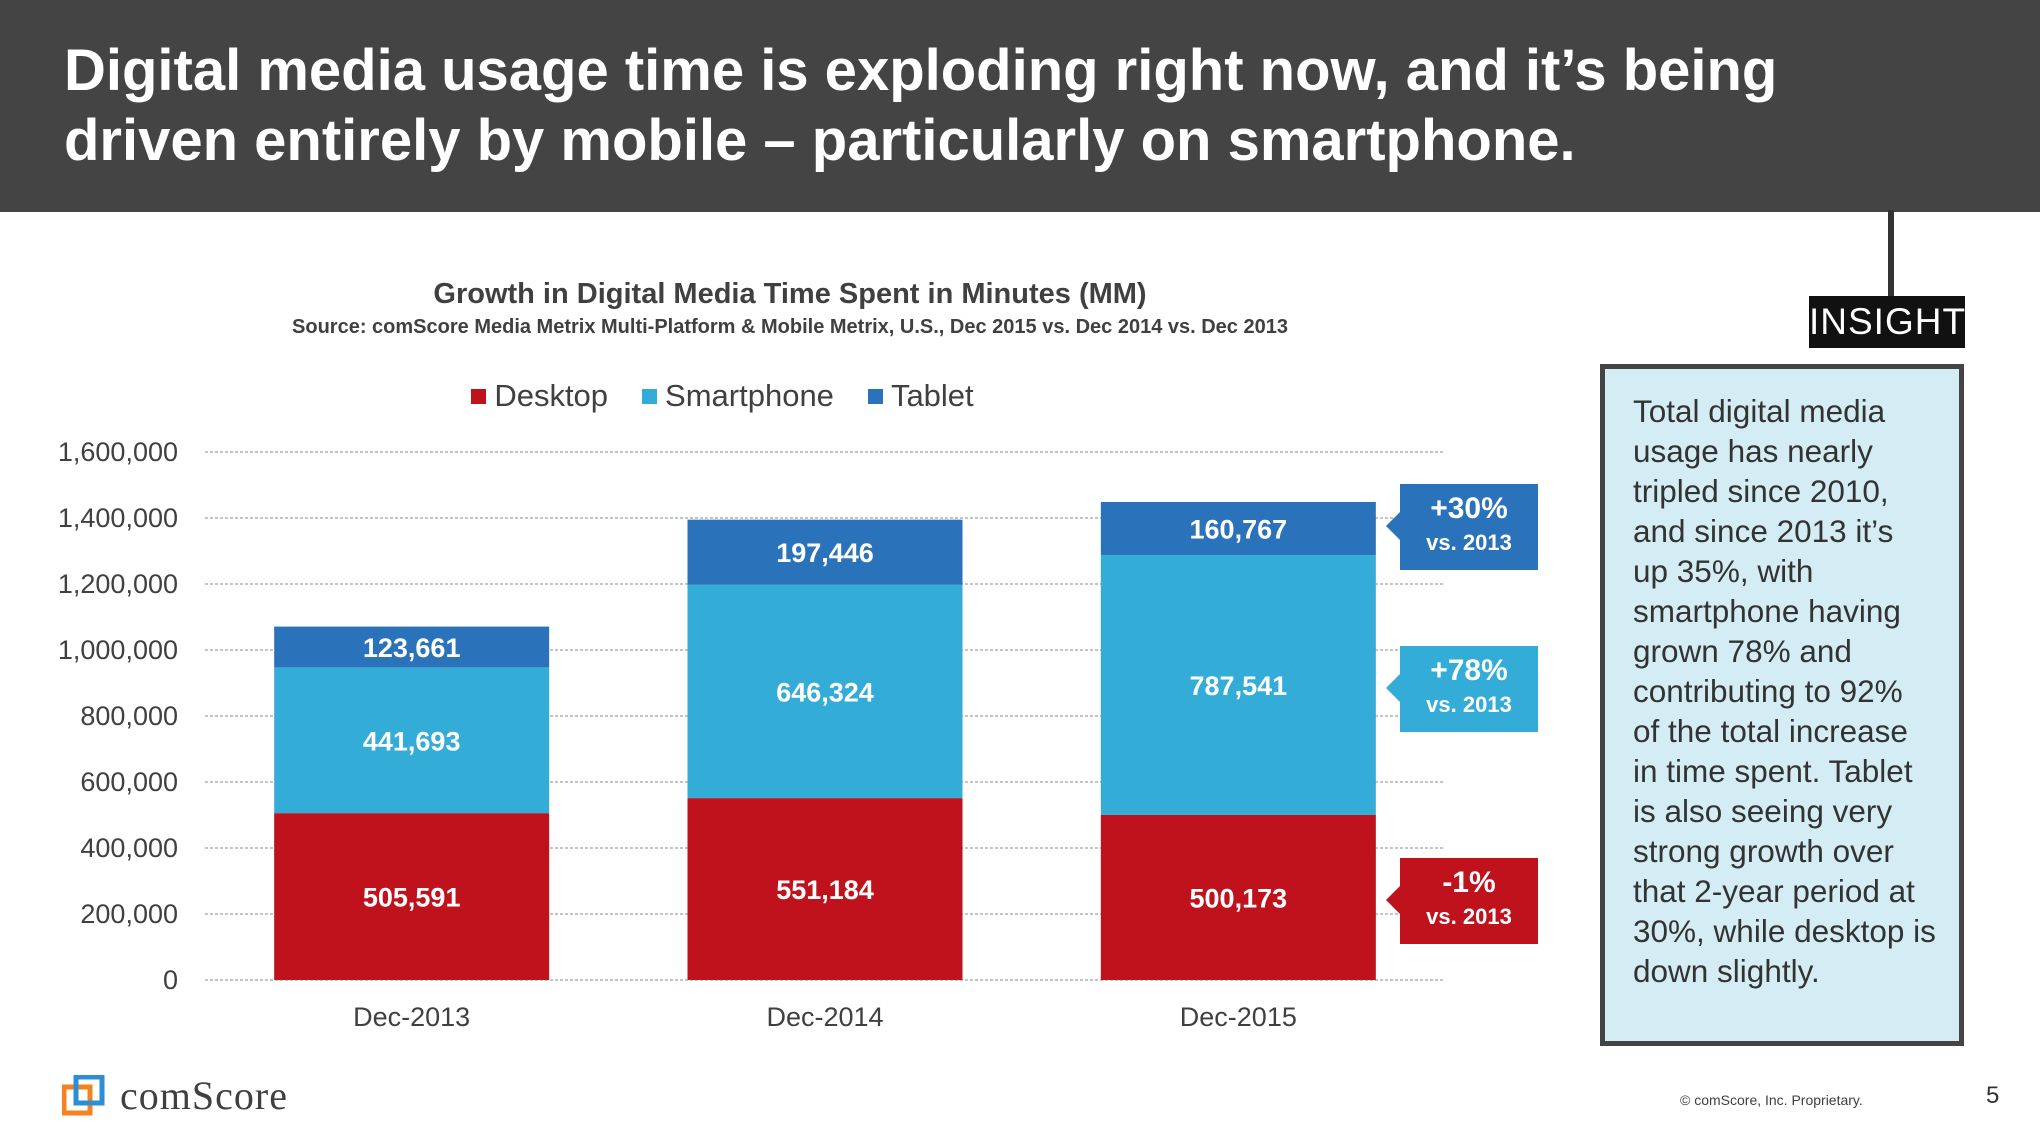 The height and width of the screenshot is (1148, 2040). What do you see at coordinates (1993, 1095) in the screenshot?
I see `page-number: 5` at bounding box center [1993, 1095].